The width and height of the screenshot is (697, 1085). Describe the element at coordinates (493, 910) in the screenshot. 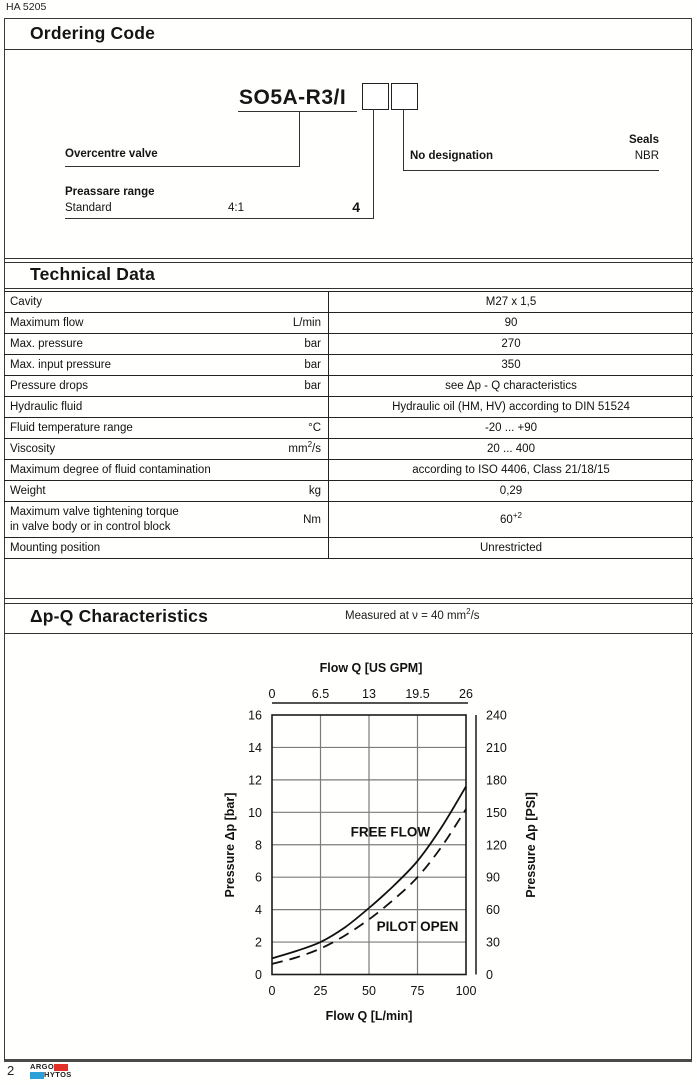

I see `right-axis-tick: 60` at that location.